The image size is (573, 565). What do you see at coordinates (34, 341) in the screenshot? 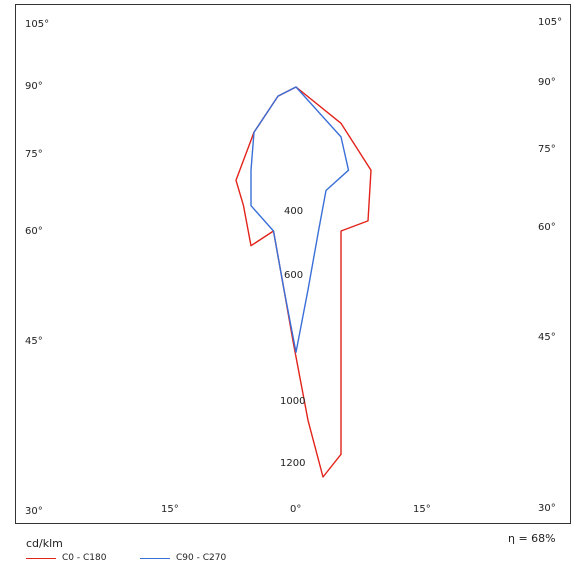
I see `left-angle-label: 45°` at bounding box center [34, 341].